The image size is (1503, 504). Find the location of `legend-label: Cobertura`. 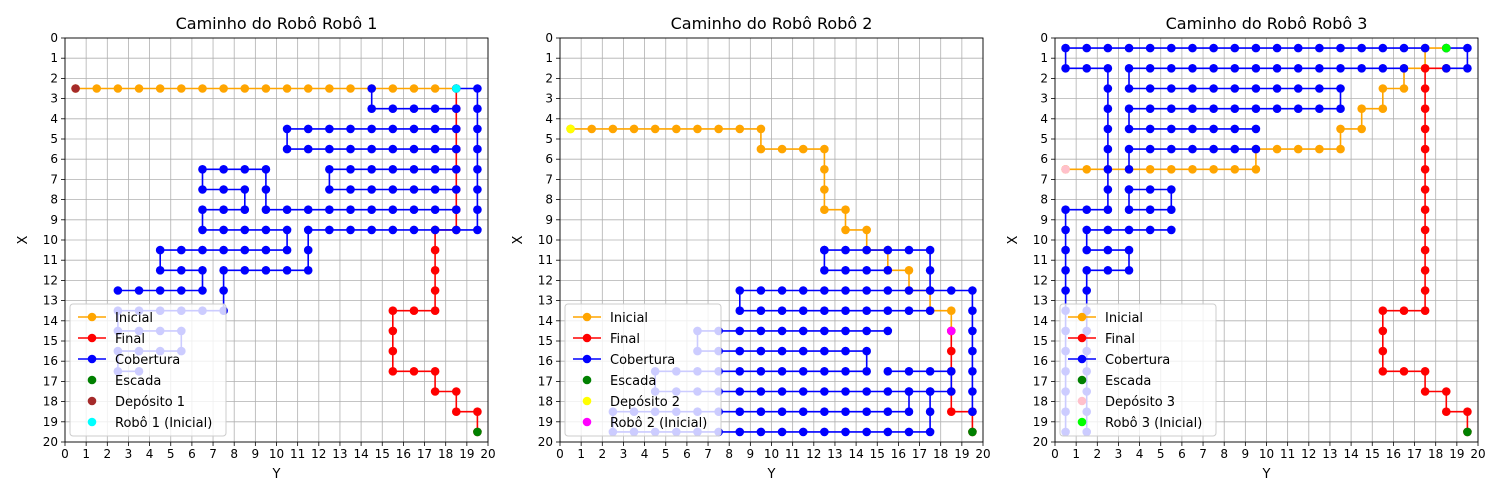

legend-label: Cobertura is located at coordinates (147, 360).